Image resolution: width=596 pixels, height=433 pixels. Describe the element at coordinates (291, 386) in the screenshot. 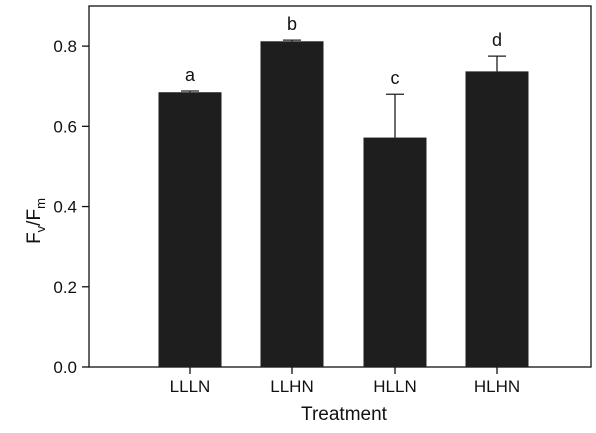

I see `x-tick-label: LLHN` at that location.